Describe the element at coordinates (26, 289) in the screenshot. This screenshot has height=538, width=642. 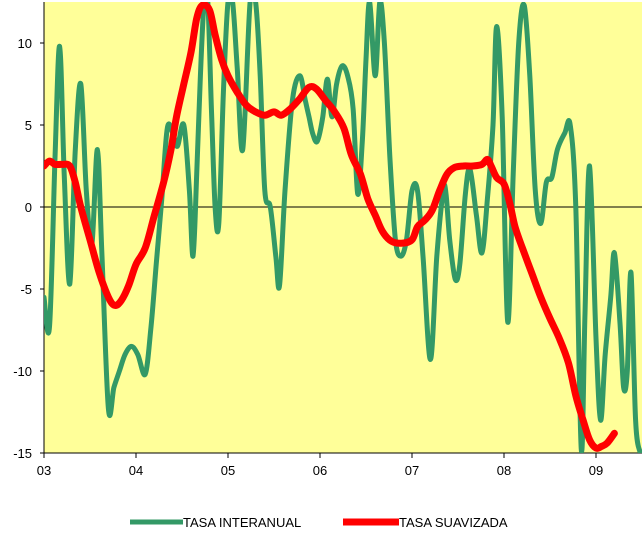
I see `y-tick-label: -5` at that location.